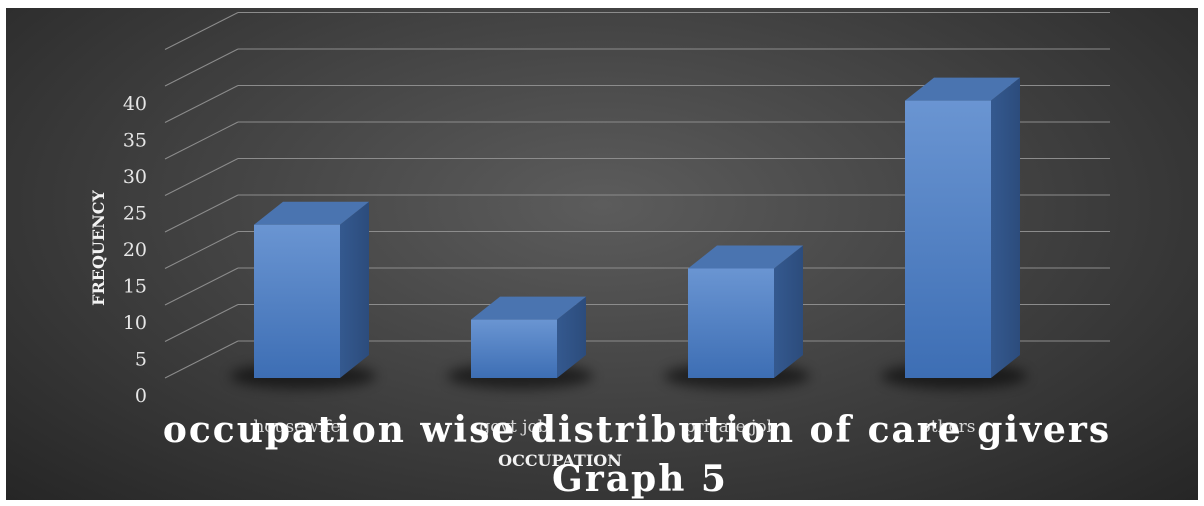 The height and width of the screenshot is (506, 1204). I want to click on y-tick-label: 15, so click(135, 287).